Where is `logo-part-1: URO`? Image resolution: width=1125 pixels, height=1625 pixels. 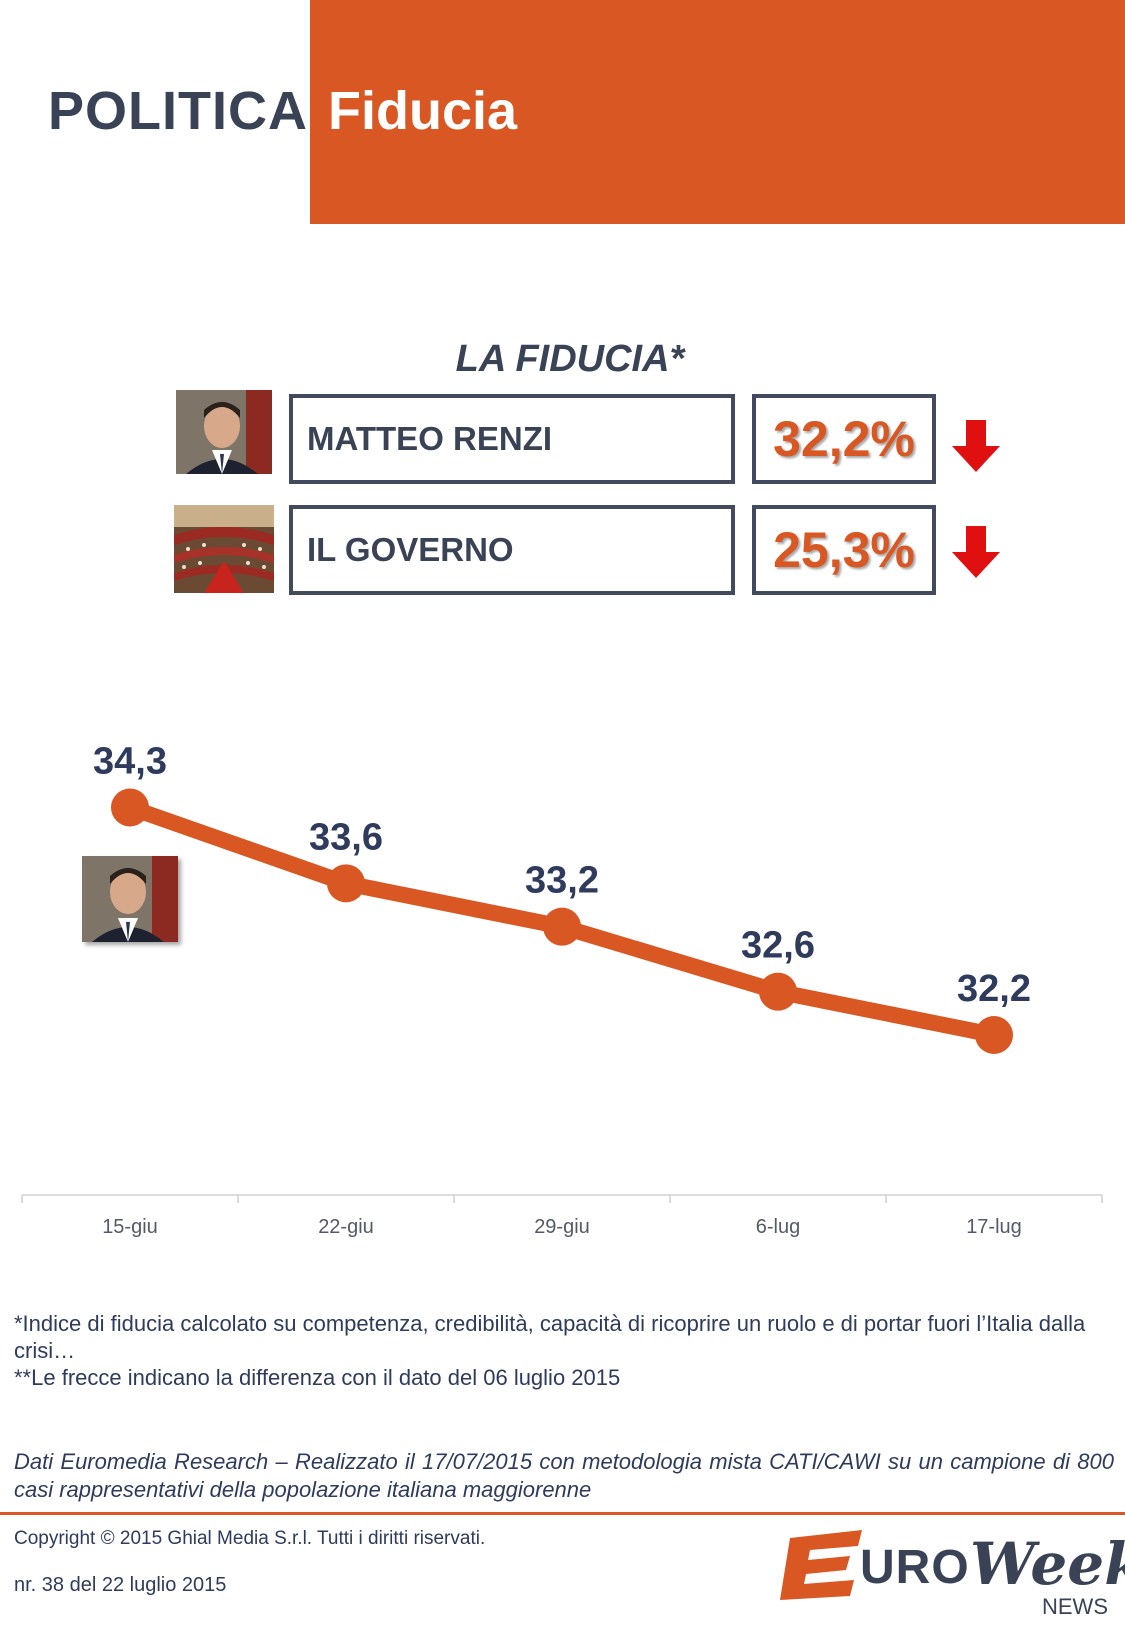
logo-part-1: URO is located at coordinates (915, 1567).